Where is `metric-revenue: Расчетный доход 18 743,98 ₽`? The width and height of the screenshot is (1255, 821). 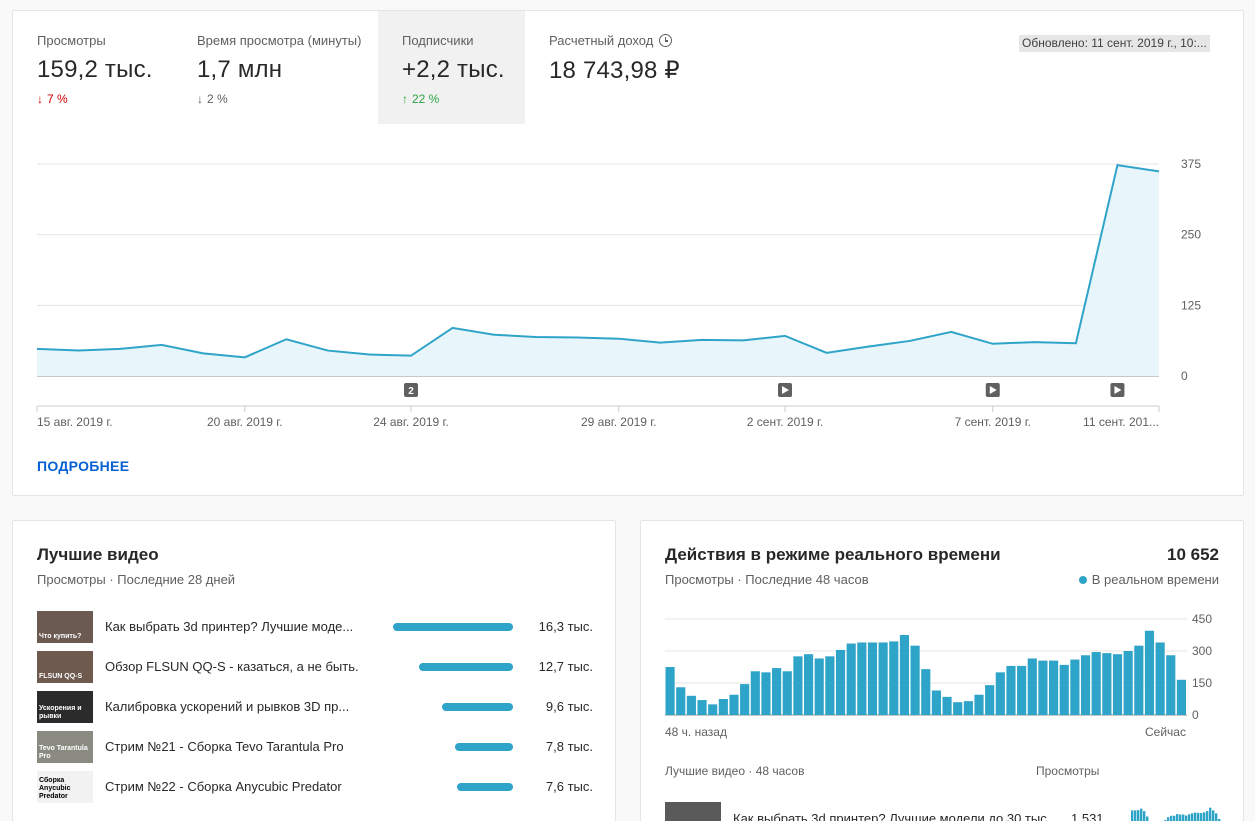 metric-revenue: Расчетный доход 18 743,98 ₽ is located at coordinates (625, 67).